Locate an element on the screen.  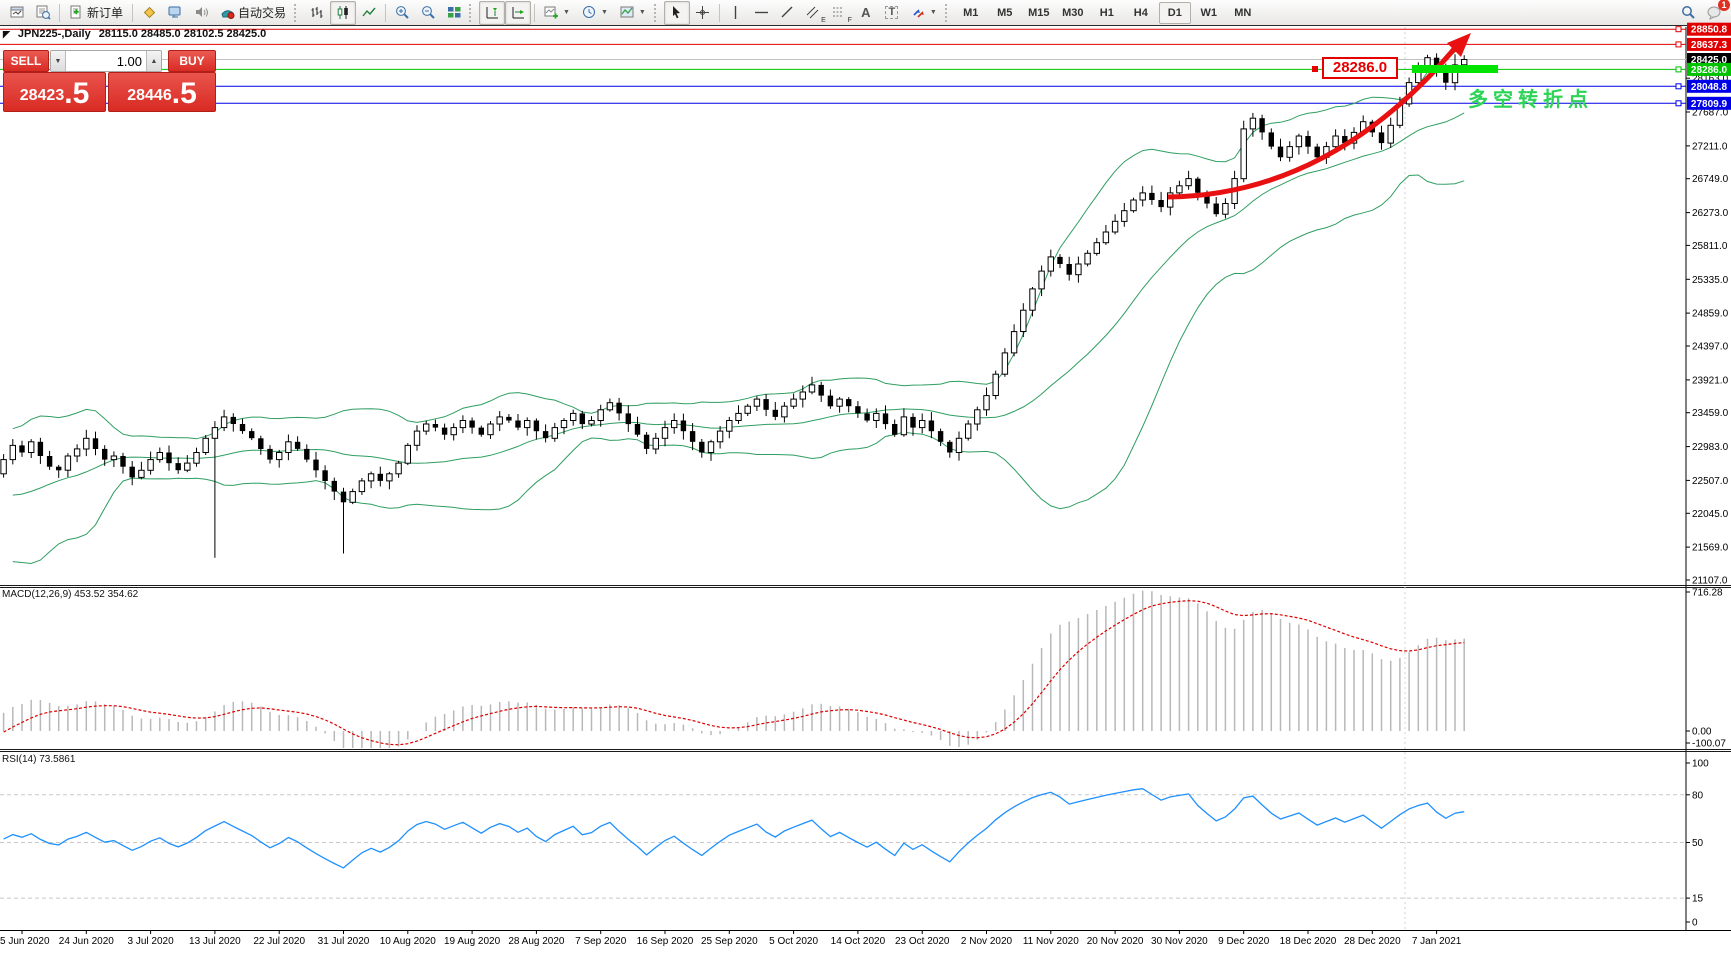
svg-text: 28286.0 is located at coordinates (1709, 70).